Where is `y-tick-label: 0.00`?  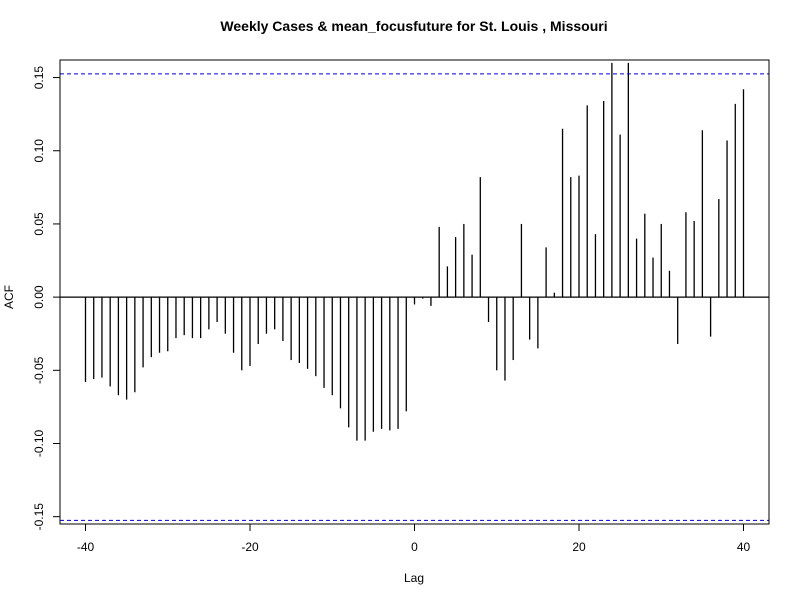
y-tick-label: 0.00 is located at coordinates (39, 297).